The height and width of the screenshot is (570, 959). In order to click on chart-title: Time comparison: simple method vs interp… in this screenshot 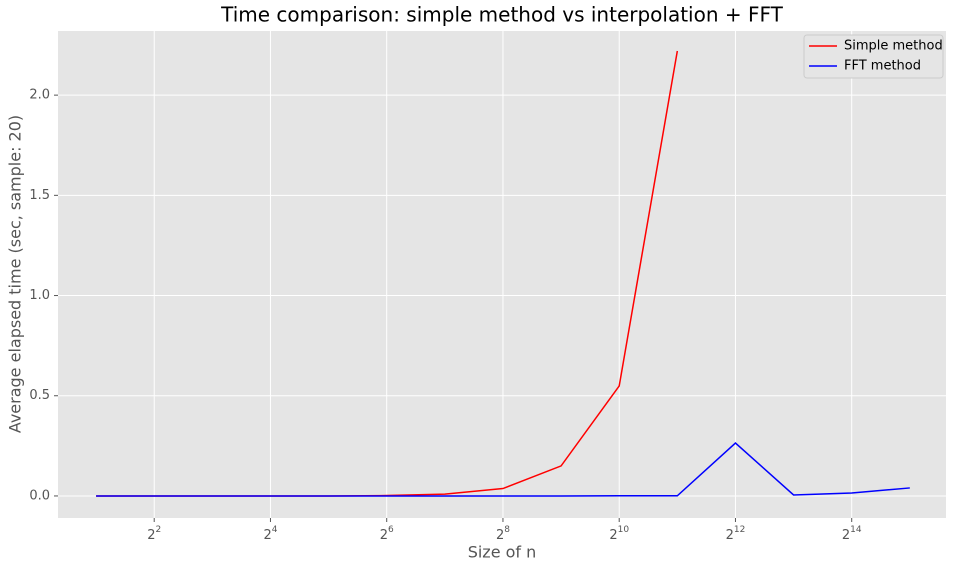, I will do `click(502, 15)`.